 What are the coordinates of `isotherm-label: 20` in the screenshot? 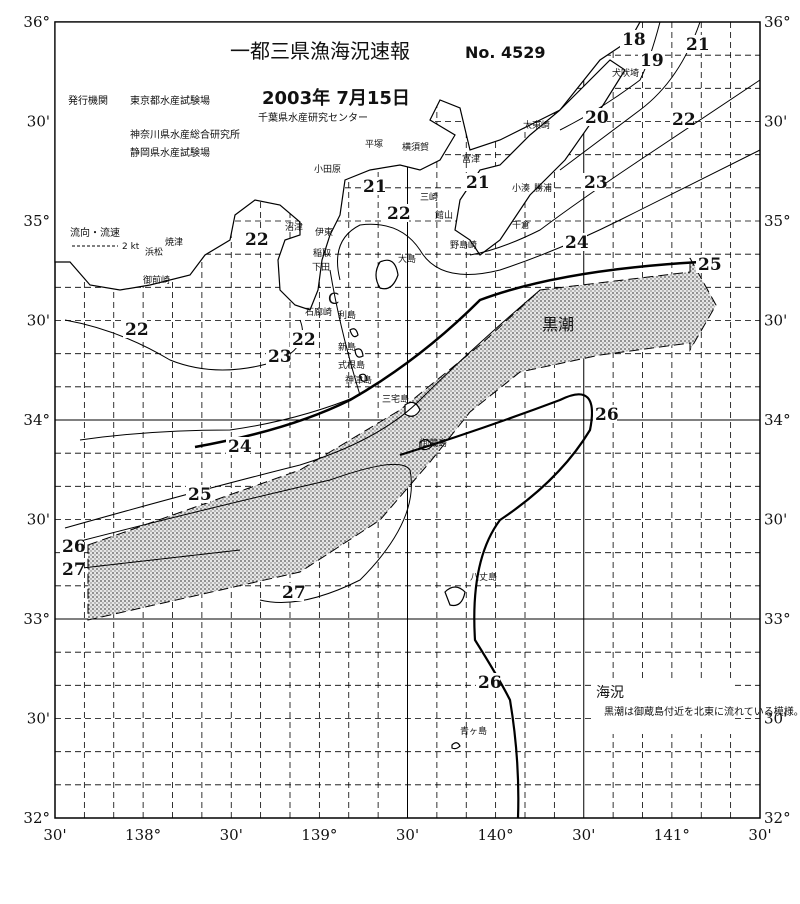 It's located at (597, 118).